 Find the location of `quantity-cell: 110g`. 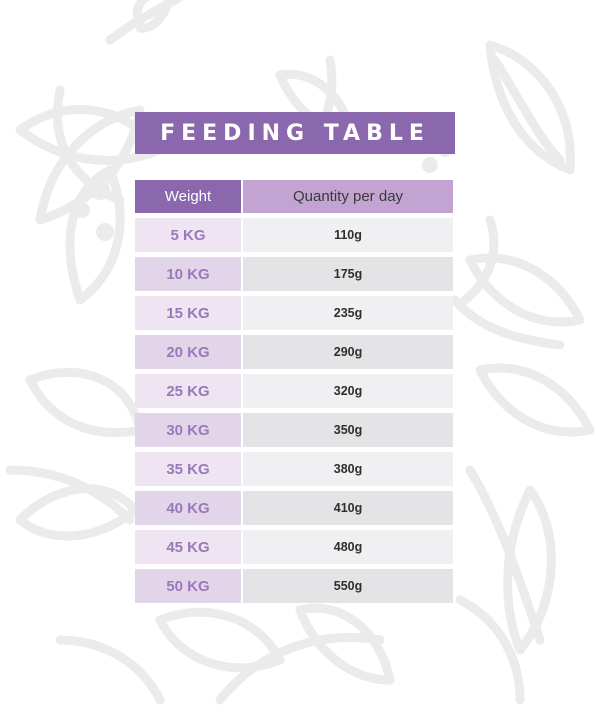

quantity-cell: 110g is located at coordinates (348, 235).